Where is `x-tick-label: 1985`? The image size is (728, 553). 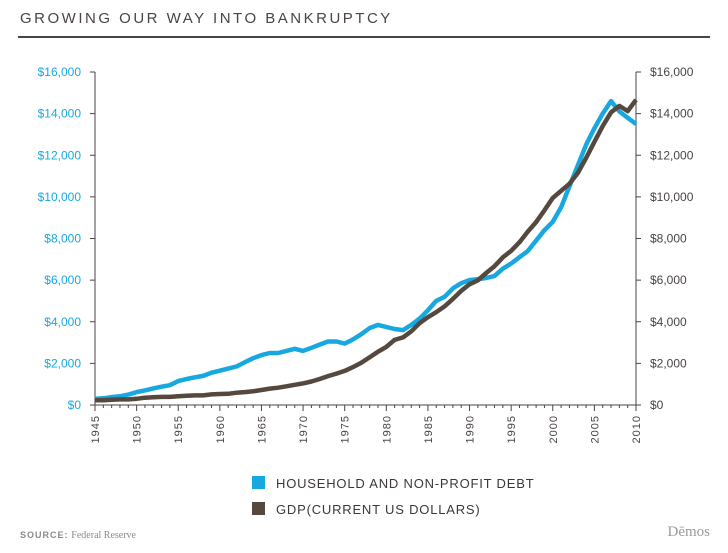 x-tick-label: 1985 is located at coordinates (429, 429).